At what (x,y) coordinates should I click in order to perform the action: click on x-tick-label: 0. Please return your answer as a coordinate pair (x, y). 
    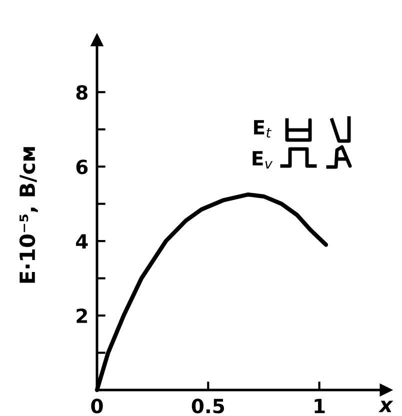
    Looking at the image, I should click on (97, 406).